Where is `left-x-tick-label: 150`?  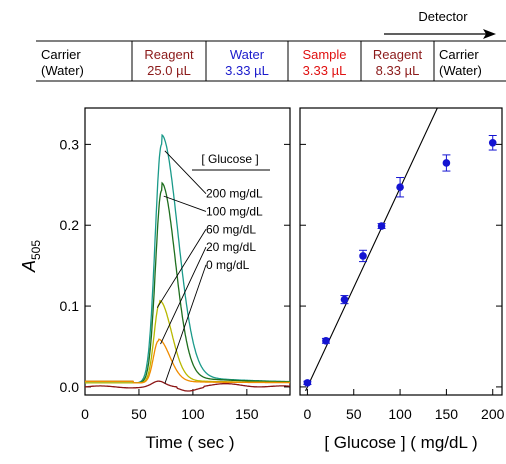
left-x-tick-label: 150 is located at coordinates (247, 414).